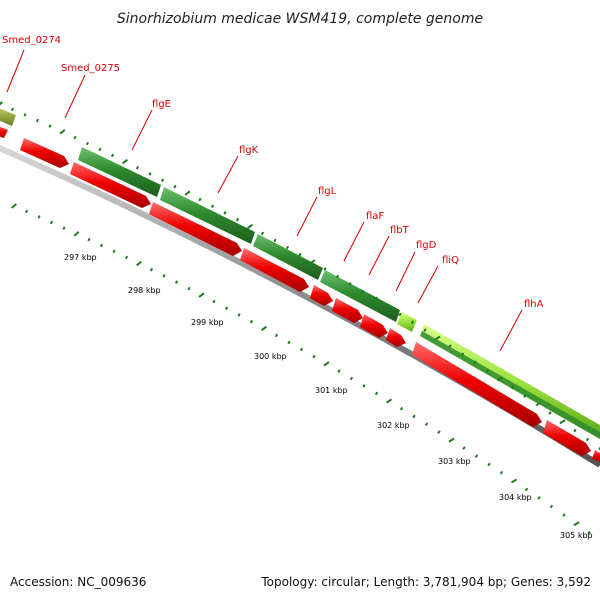 This screenshot has height=600, width=600. Describe the element at coordinates (78, 582) in the screenshot. I see `accession-text: Accession: NC_009636` at that location.